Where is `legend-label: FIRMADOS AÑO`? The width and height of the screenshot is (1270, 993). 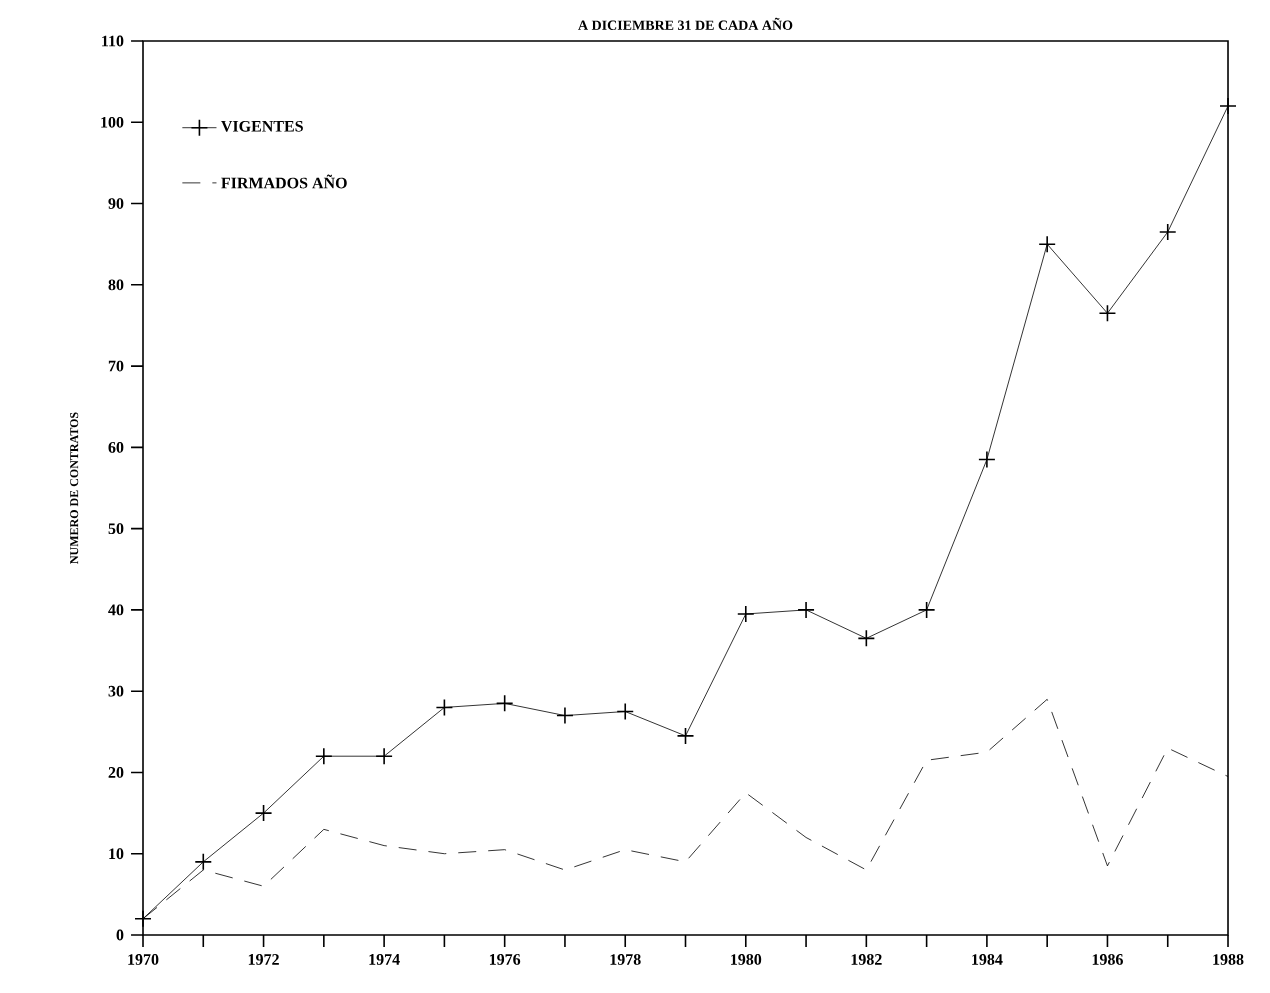
legend-label: FIRMADOS AÑO is located at coordinates (284, 181).